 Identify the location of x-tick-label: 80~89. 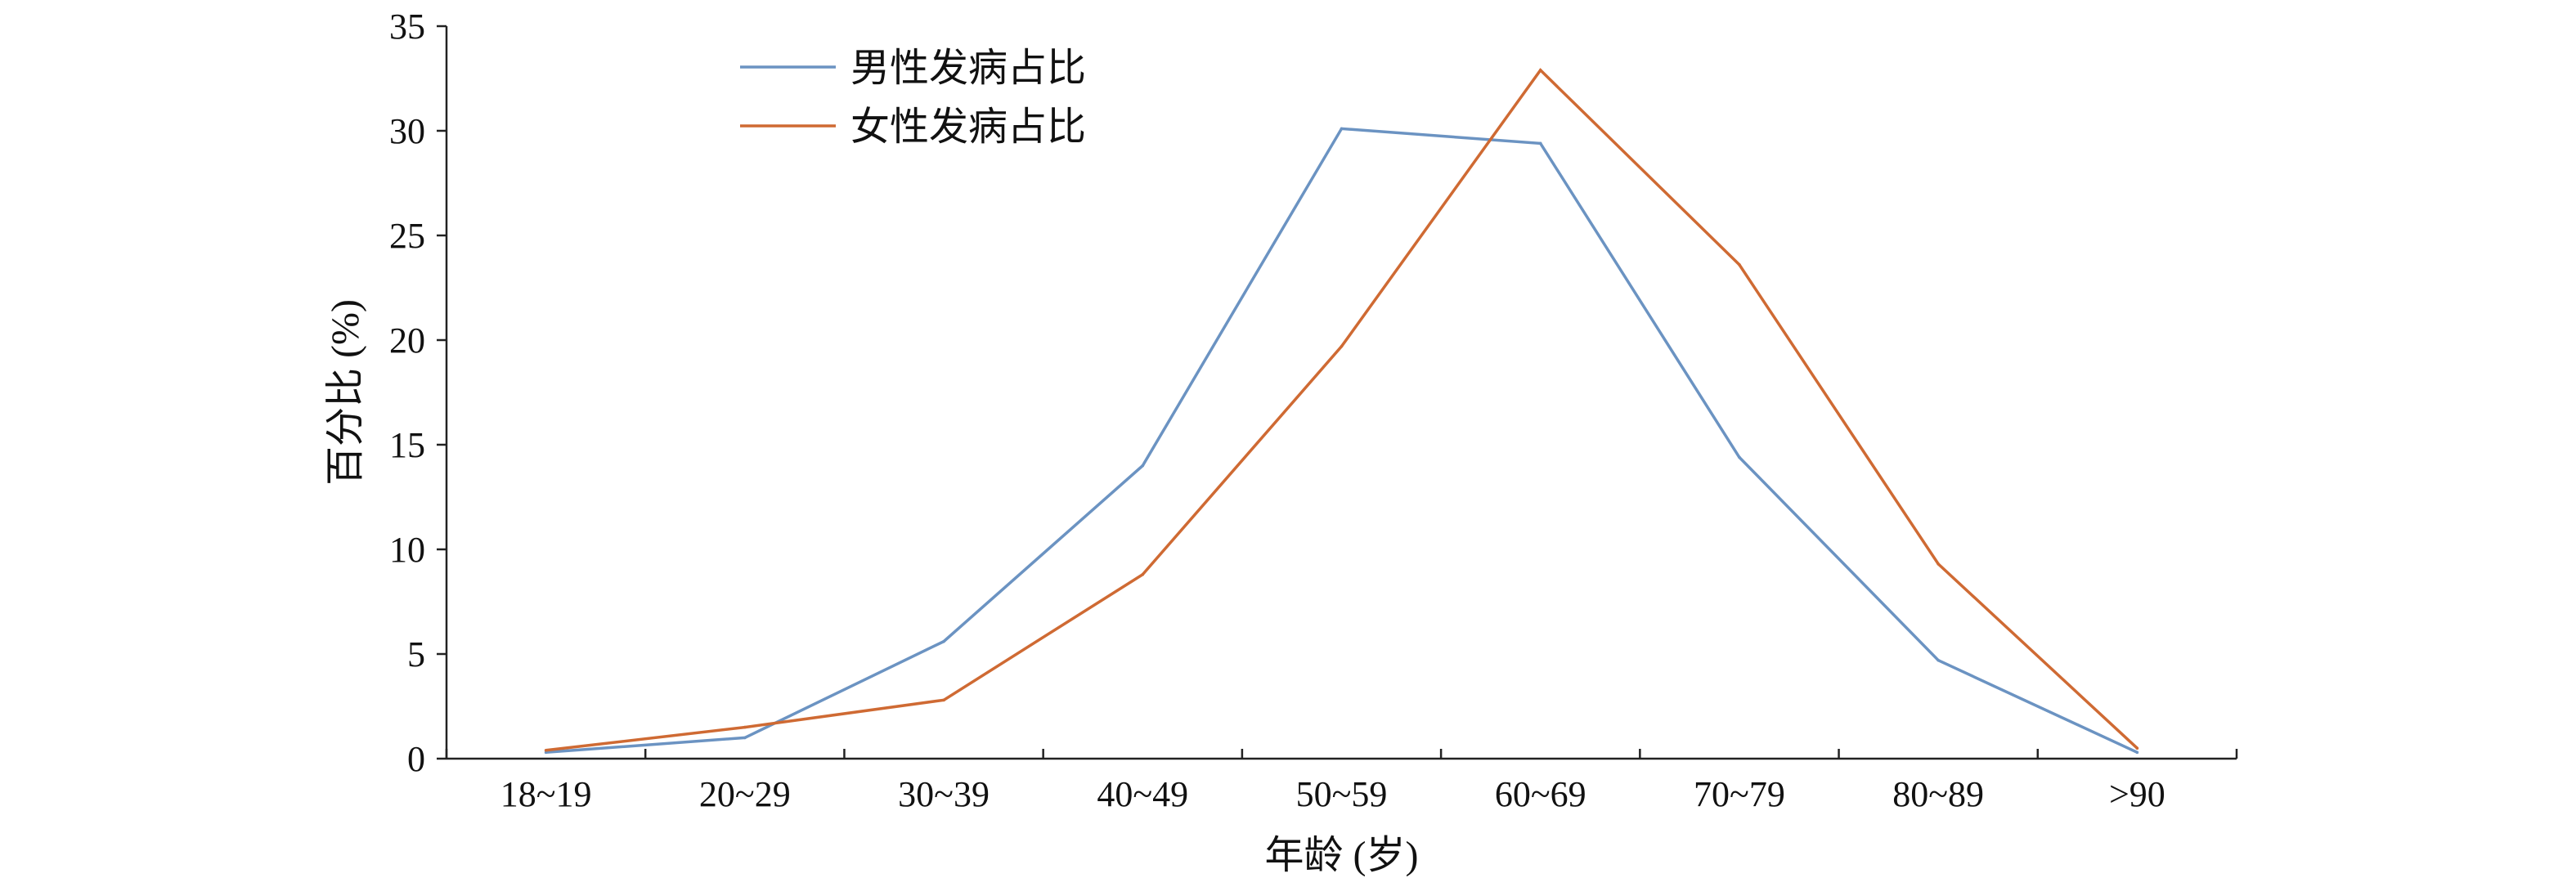
(1938, 794).